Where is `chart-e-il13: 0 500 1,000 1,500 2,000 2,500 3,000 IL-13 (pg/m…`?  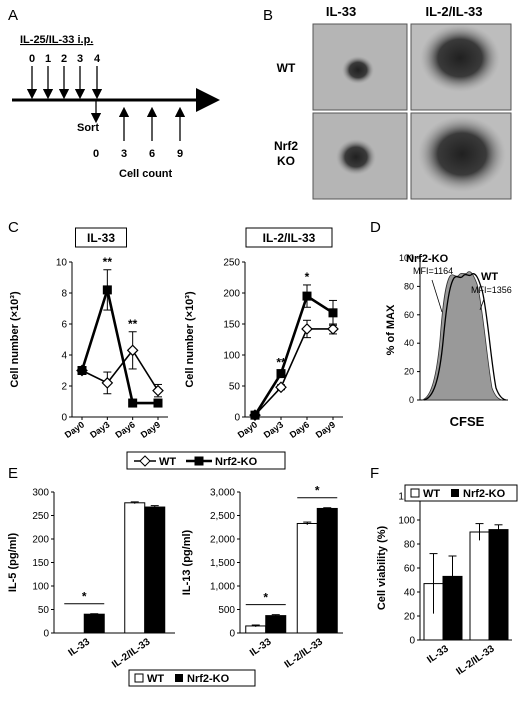
chart-e-il13: 0 500 1,000 1,500 2,000 2,500 3,000 IL-13 (pg/m… is located at coordinates (262, 577).